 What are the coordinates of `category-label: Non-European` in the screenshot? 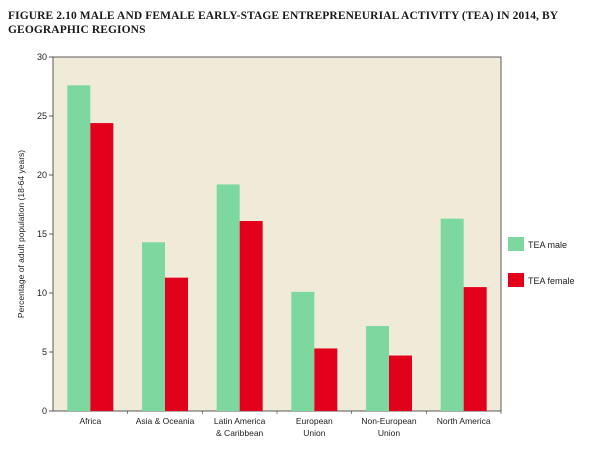 It's located at (389, 421).